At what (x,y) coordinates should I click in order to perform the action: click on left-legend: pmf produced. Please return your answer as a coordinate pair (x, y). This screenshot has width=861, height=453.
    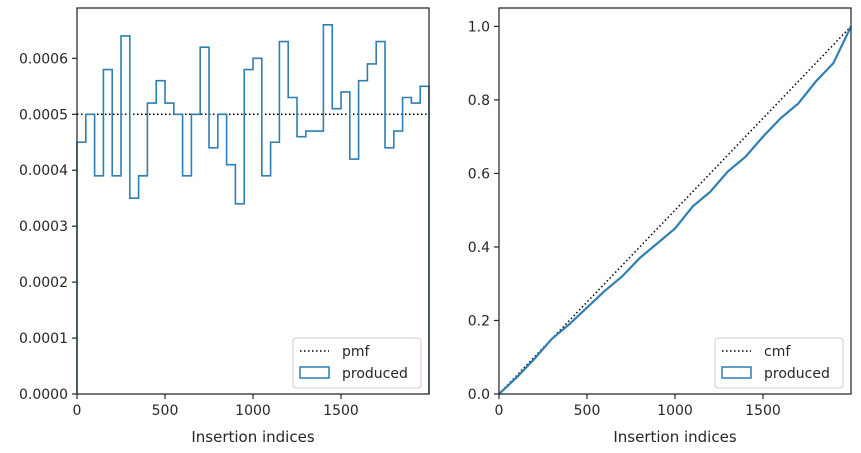
    Looking at the image, I should click on (357, 363).